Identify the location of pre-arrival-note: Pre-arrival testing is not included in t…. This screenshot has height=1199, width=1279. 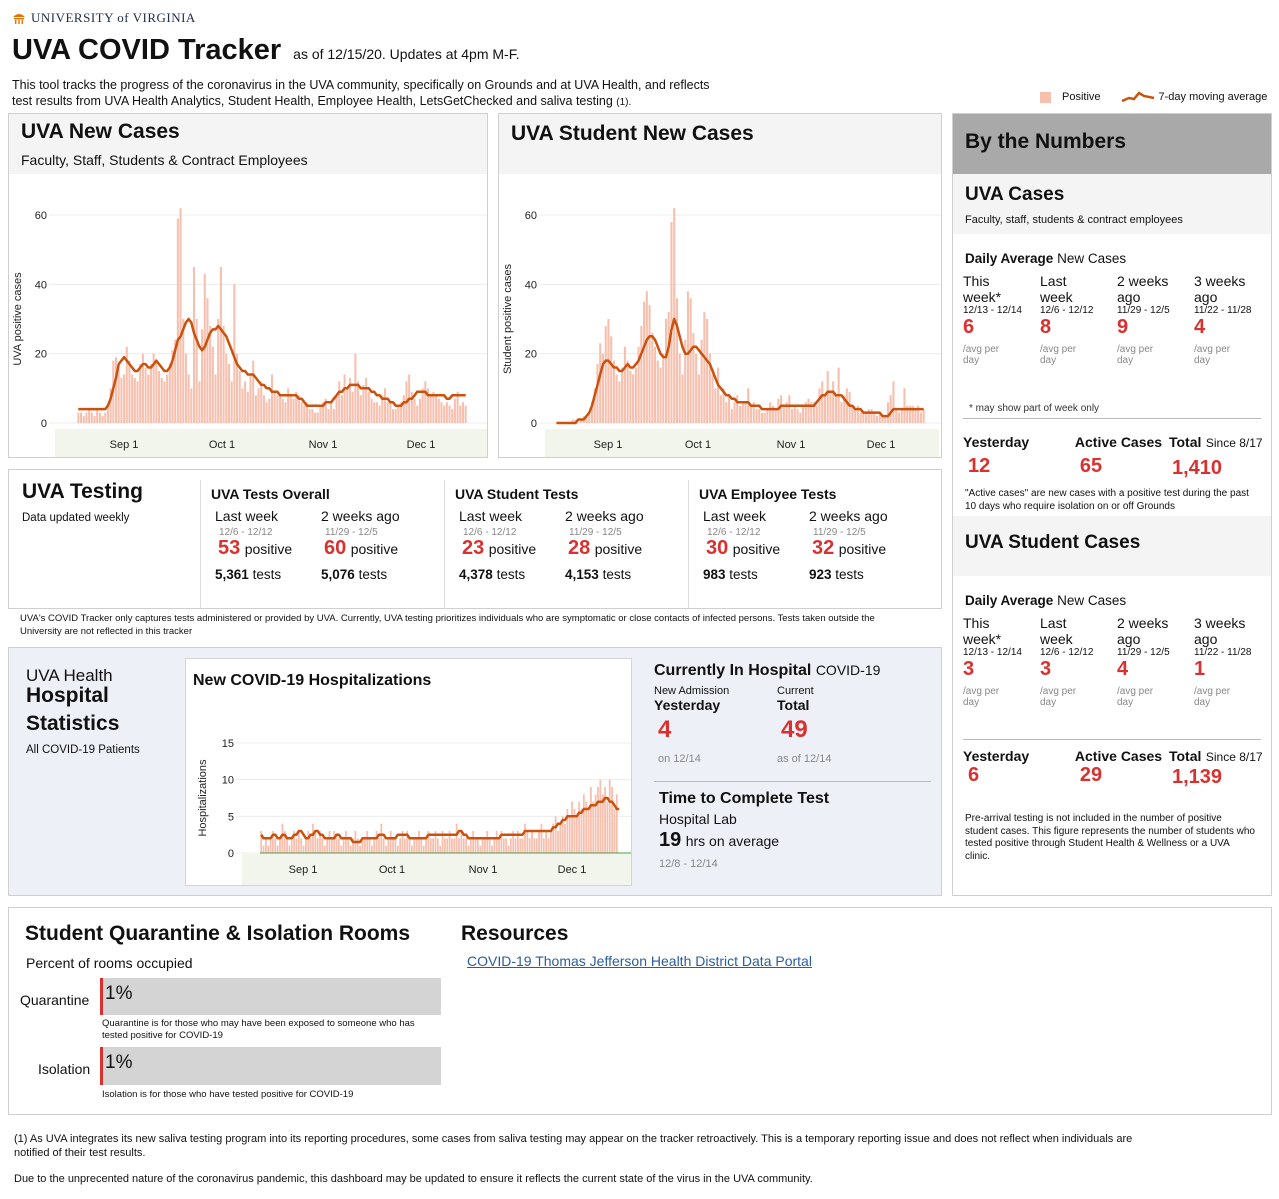
(1110, 837).